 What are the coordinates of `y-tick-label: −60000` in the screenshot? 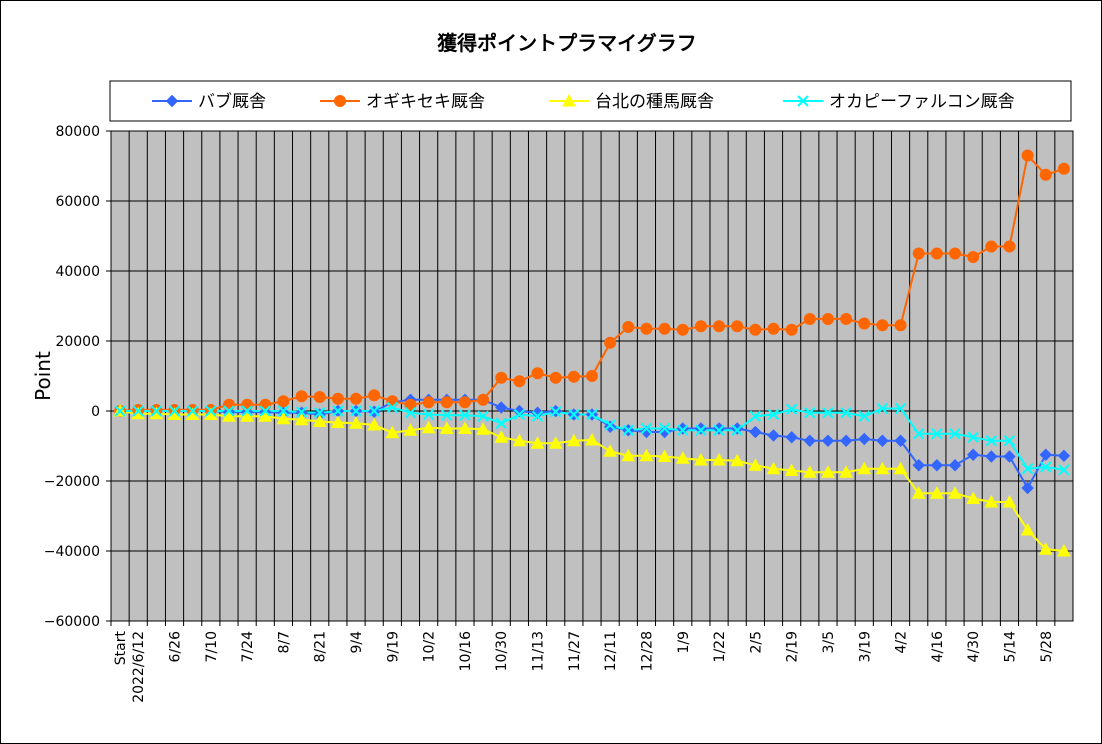 It's located at (72, 622).